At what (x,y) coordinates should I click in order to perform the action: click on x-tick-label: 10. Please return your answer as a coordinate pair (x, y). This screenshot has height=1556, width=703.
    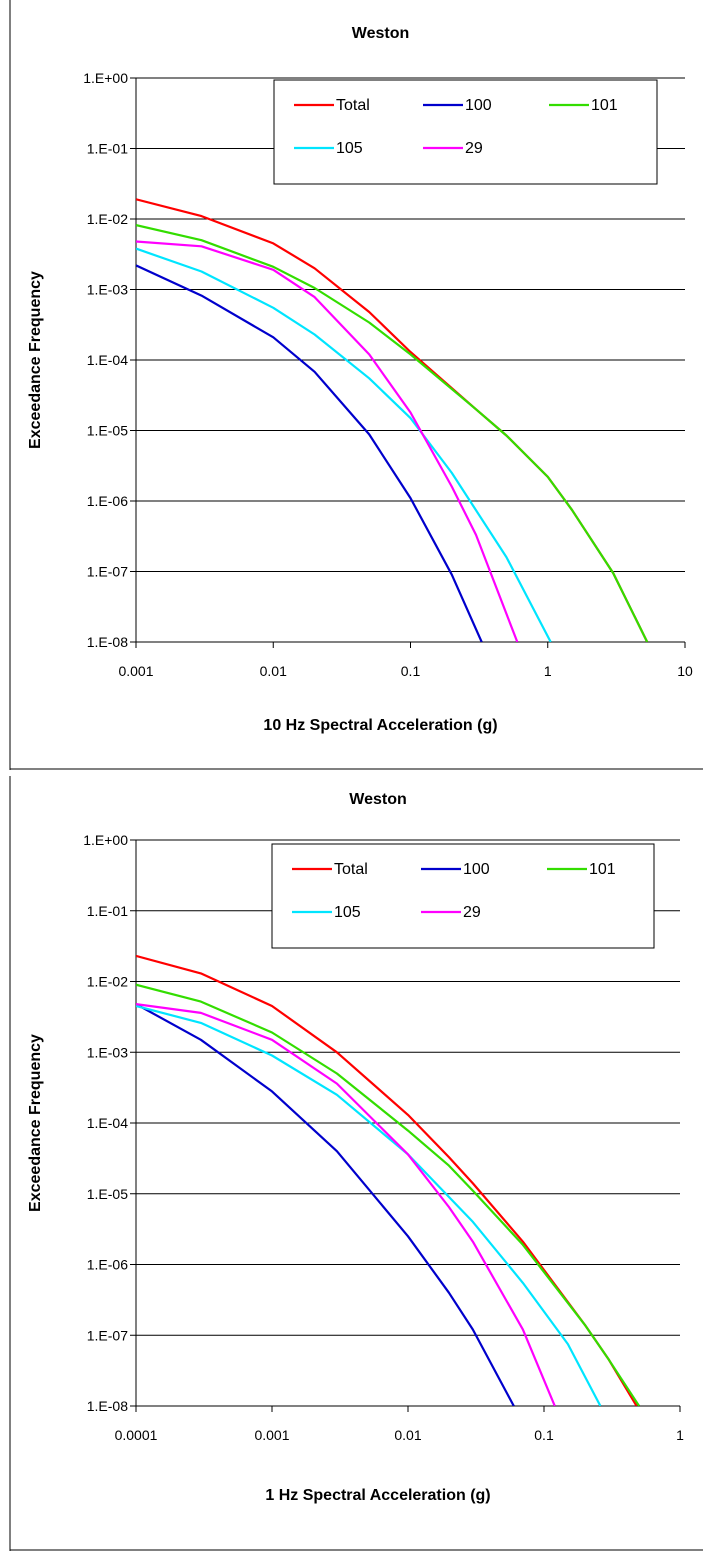
    Looking at the image, I should click on (685, 671).